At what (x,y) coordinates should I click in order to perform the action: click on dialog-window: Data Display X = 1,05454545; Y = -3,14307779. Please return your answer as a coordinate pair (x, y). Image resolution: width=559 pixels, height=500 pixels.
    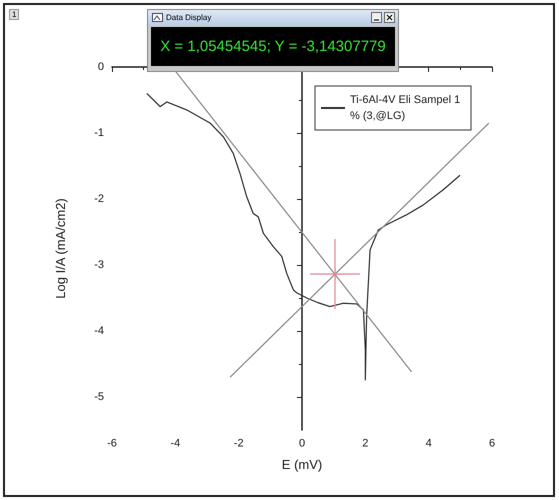
    Looking at the image, I should click on (273, 40).